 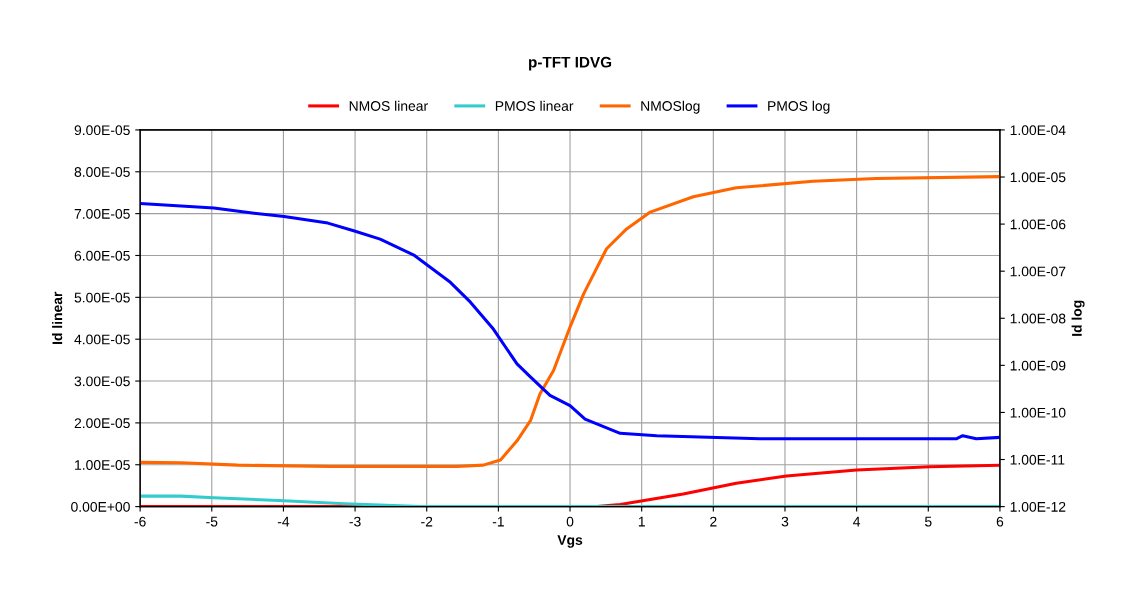 What do you see at coordinates (570, 63) in the screenshot?
I see `chart-title: p-TFT IDVG` at bounding box center [570, 63].